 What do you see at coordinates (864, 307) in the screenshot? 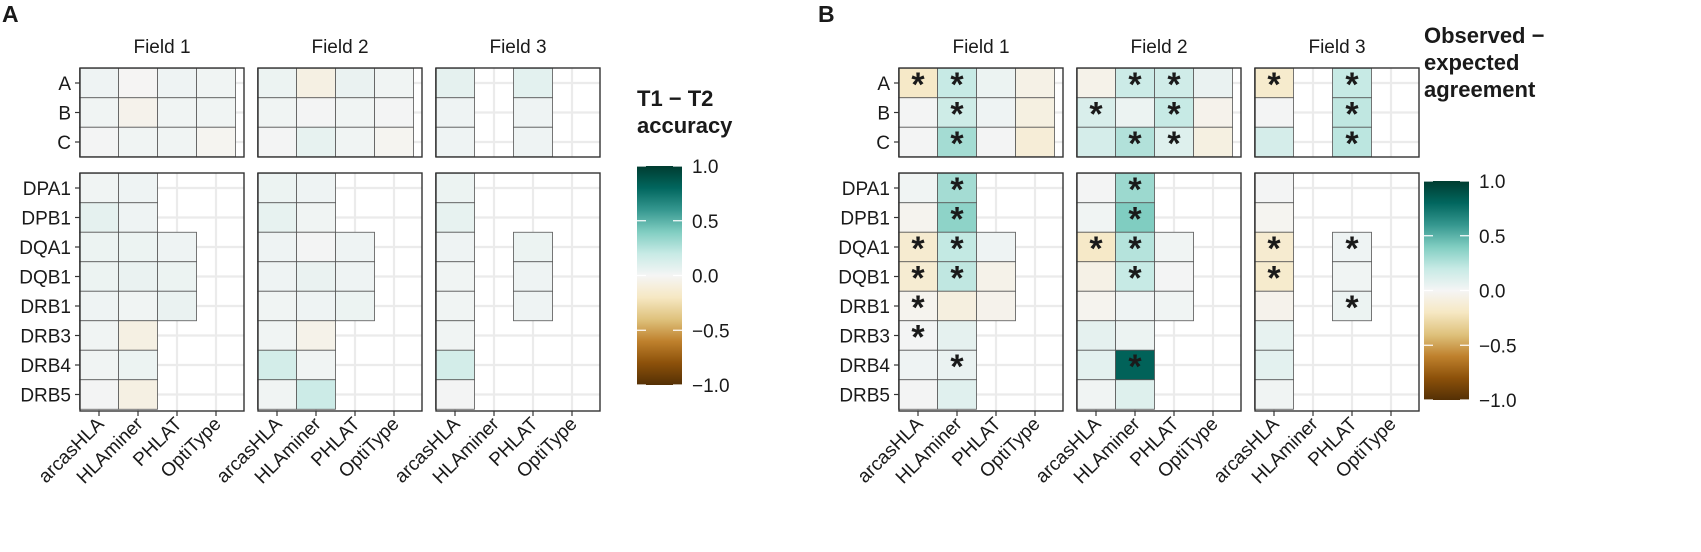
I see `y-axis-tick-label: DRB1` at bounding box center [864, 307].